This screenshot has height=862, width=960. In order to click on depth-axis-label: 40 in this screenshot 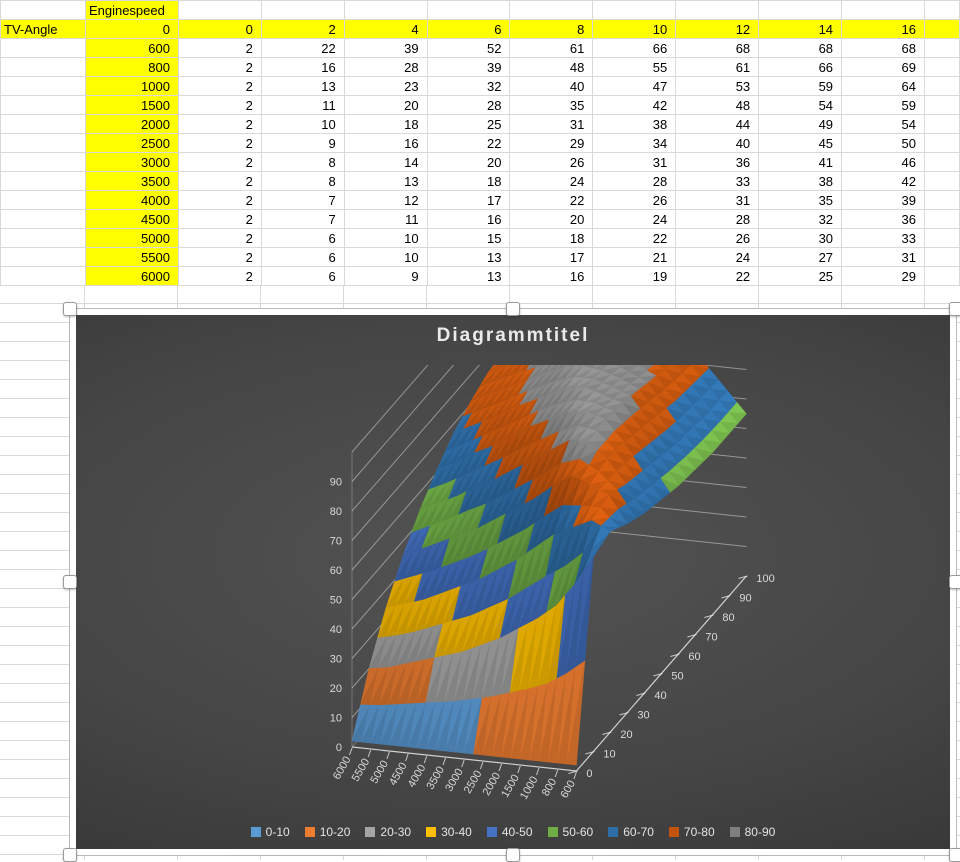, I will do `click(660, 696)`.